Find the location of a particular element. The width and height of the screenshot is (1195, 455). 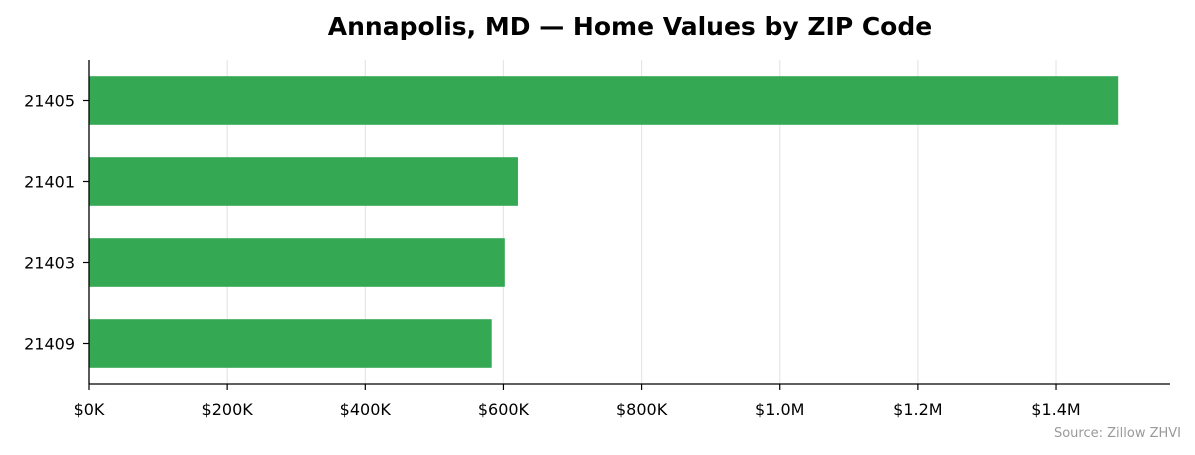

y-tick-label: 21403 is located at coordinates (49, 263).